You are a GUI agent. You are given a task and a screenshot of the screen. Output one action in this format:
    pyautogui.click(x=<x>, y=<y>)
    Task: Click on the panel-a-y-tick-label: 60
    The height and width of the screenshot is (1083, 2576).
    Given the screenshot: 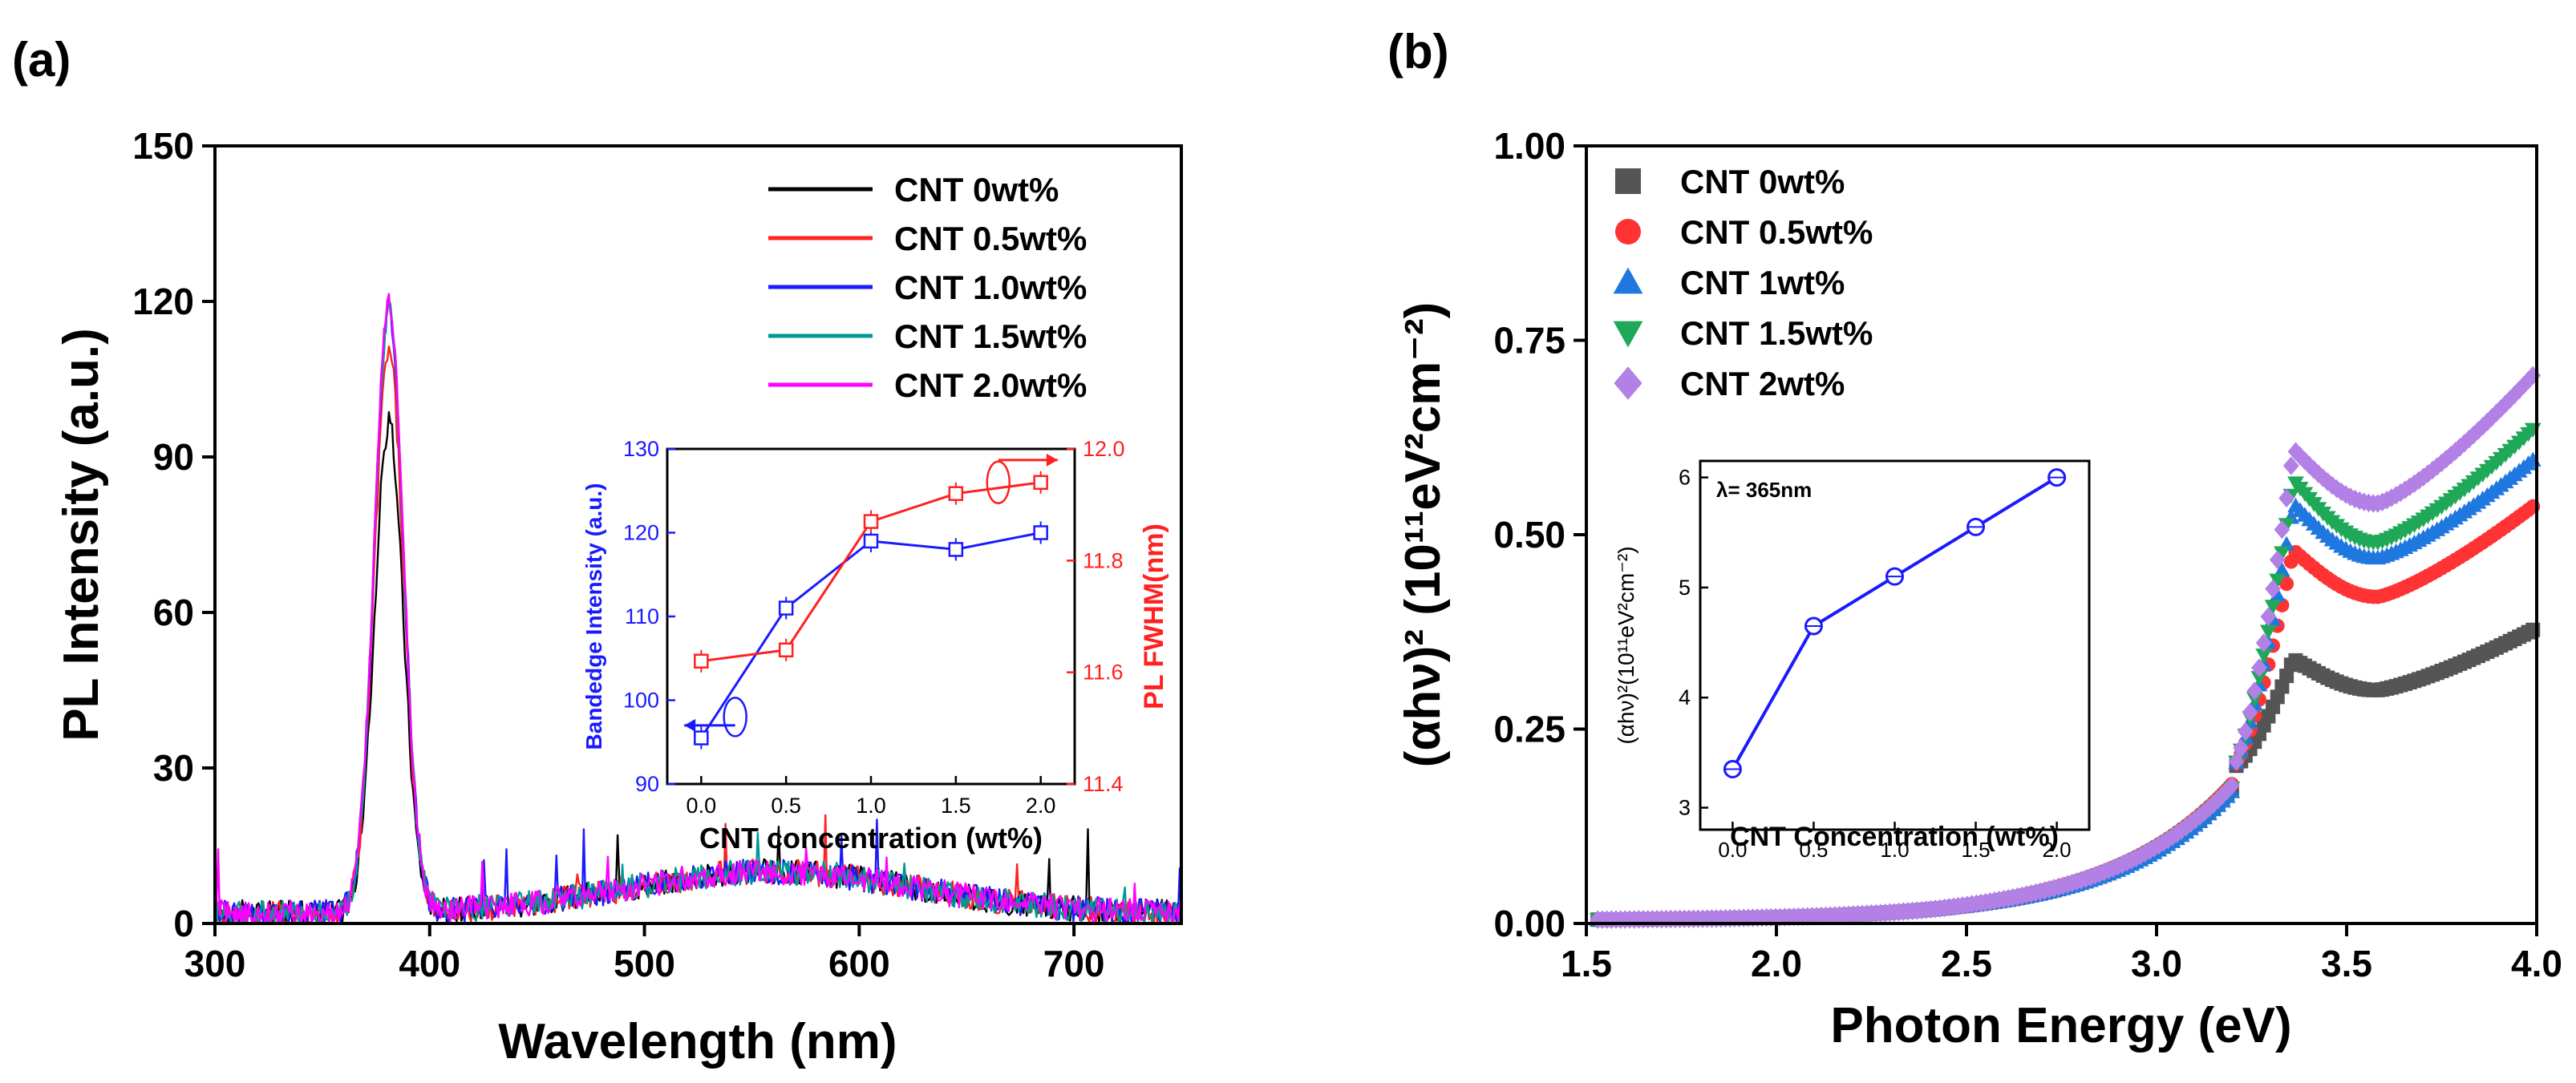 What is the action you would take?
    pyautogui.click(x=173, y=613)
    